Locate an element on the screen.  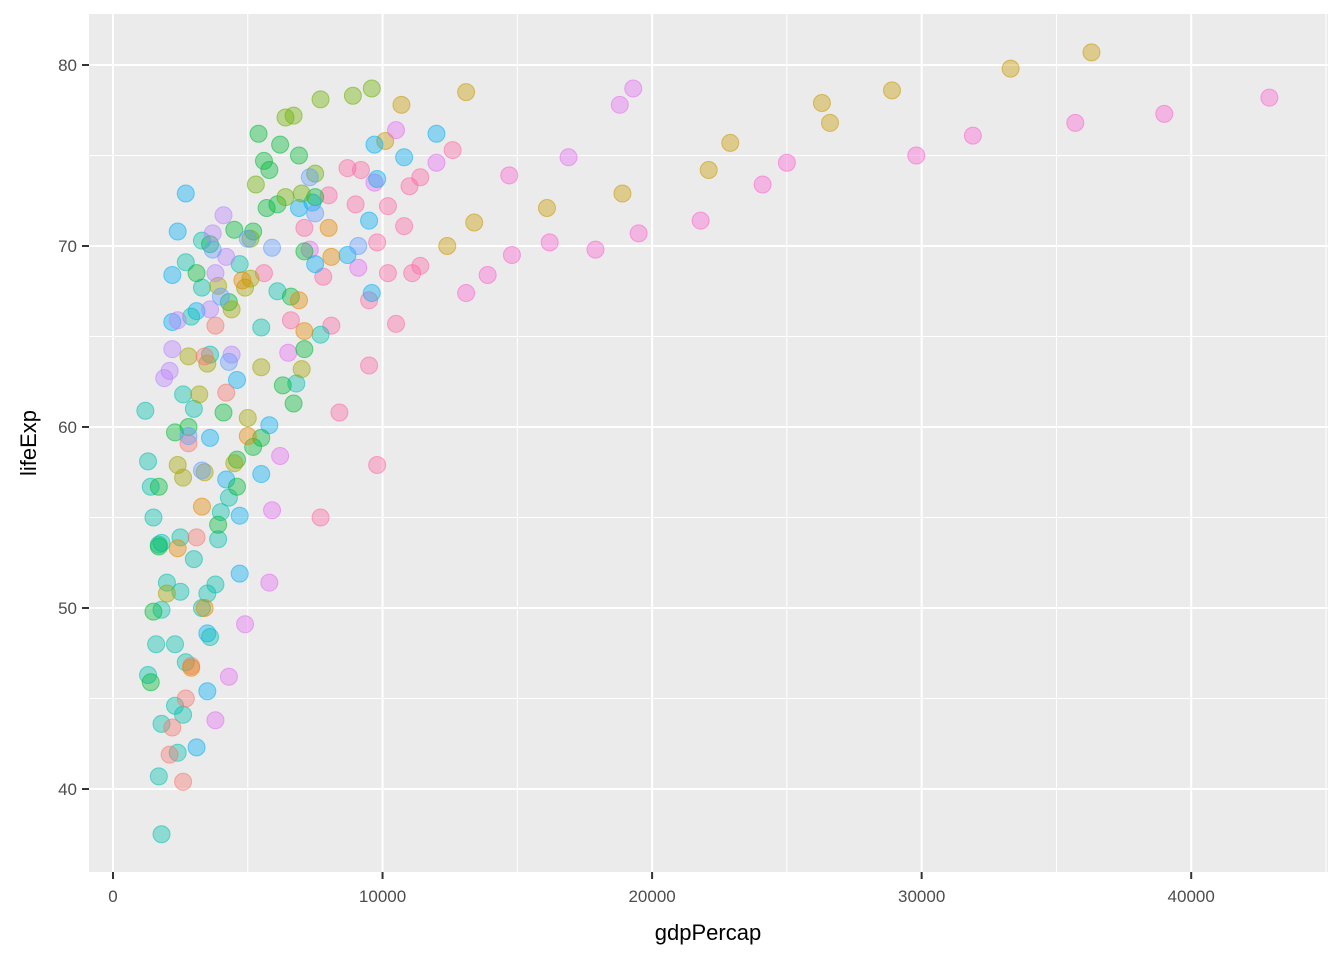
x-tick-label: 10000 is located at coordinates (382, 896).